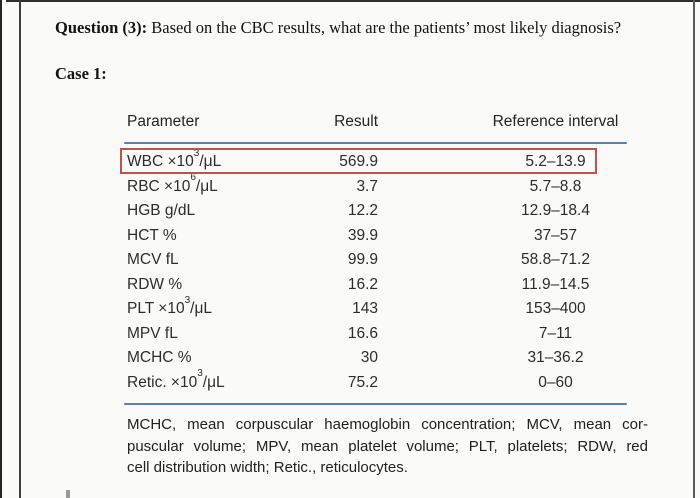 The width and height of the screenshot is (700, 498). I want to click on page-border-right, so click(694, 249).